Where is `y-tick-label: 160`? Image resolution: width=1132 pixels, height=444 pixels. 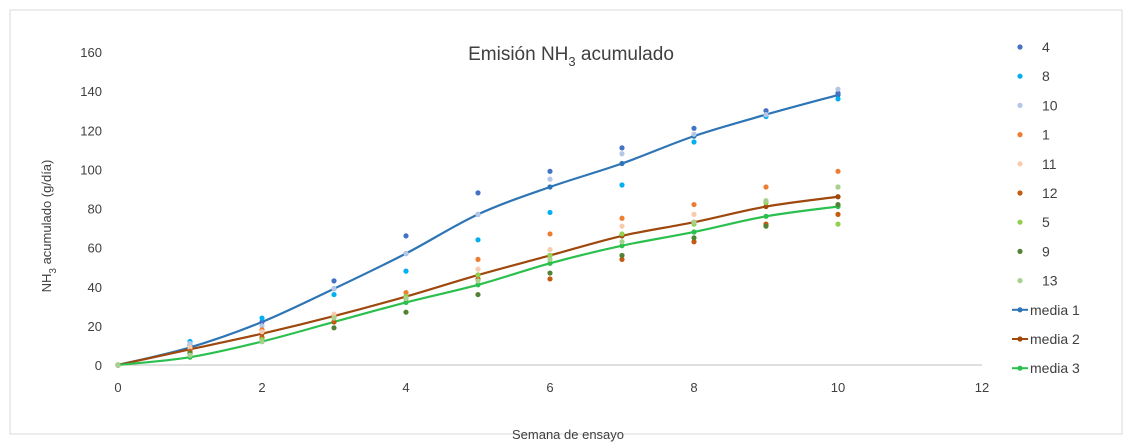 y-tick-label: 160 is located at coordinates (91, 52).